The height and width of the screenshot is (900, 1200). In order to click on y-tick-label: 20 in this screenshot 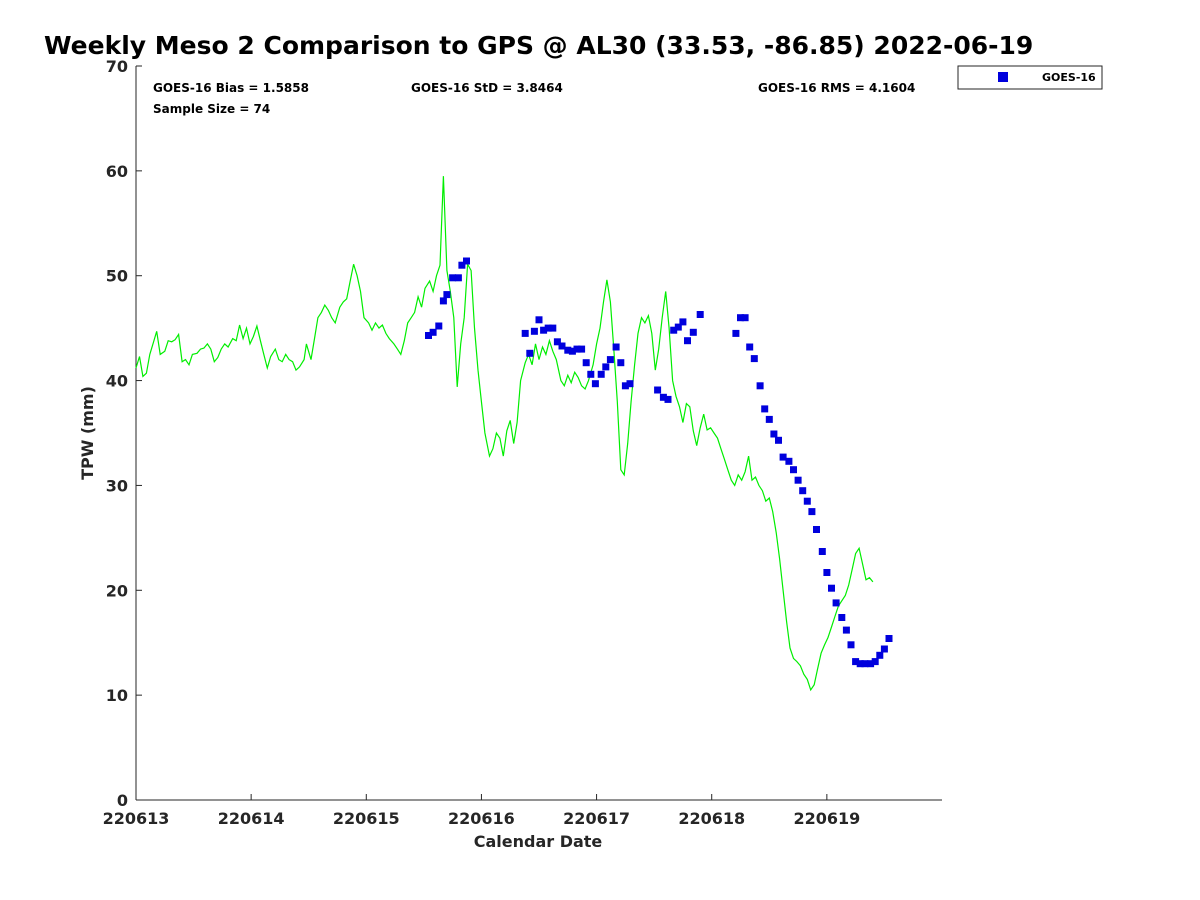, I will do `click(117, 590)`.